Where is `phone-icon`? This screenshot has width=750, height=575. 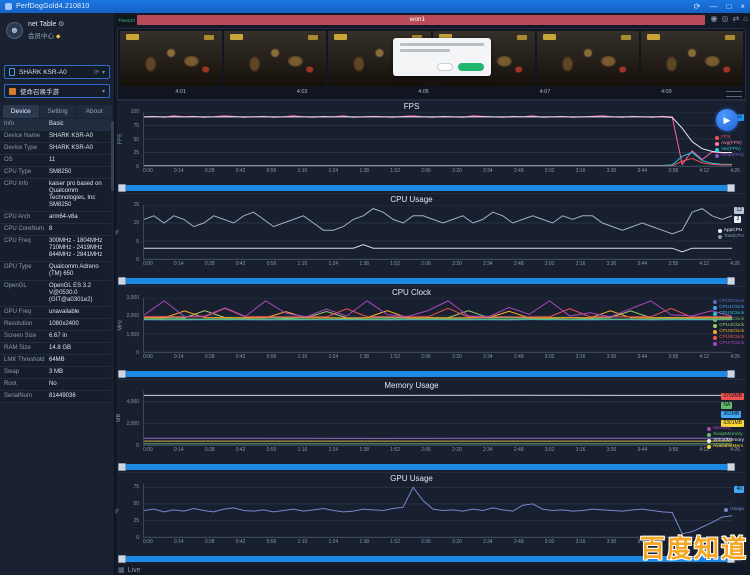
phone-icon is located at coordinates (12, 72).